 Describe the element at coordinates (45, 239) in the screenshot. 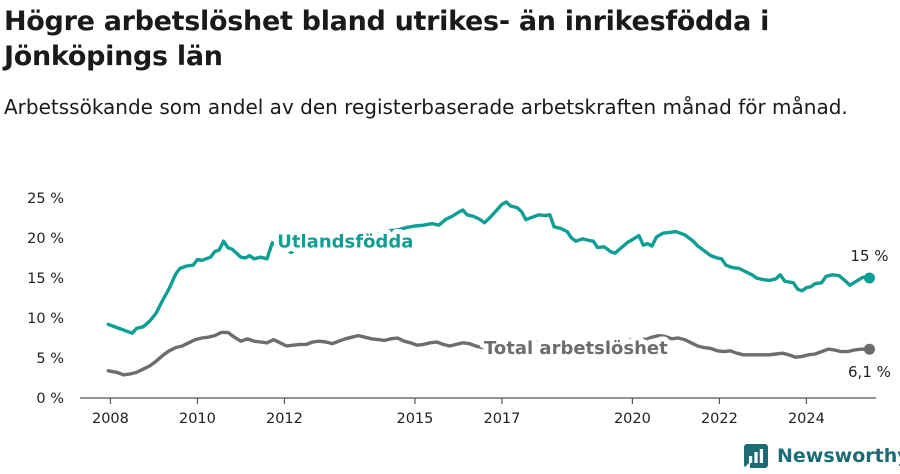

I see `y-tick-label: 20 %` at that location.